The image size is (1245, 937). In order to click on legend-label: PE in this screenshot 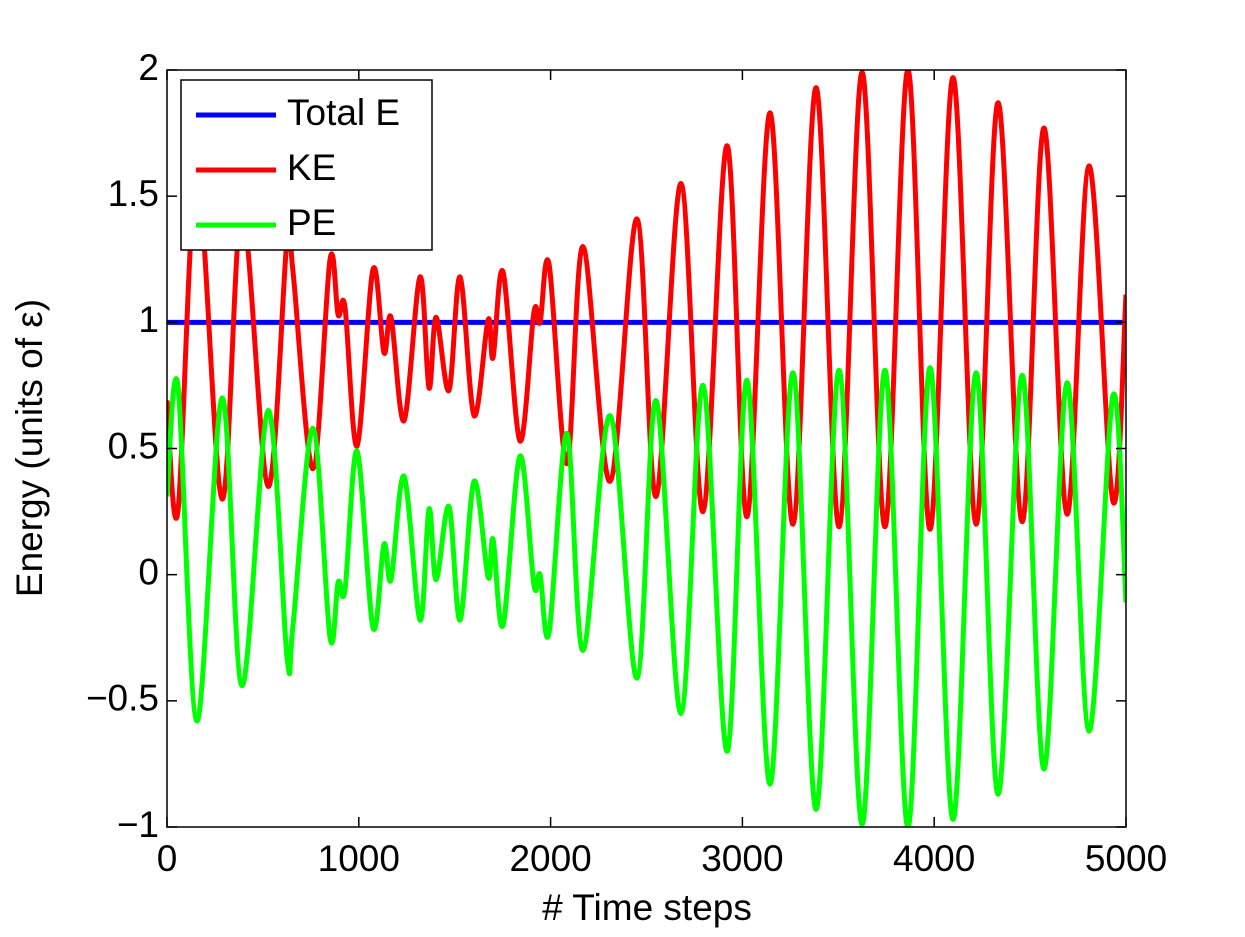, I will do `click(311, 222)`.